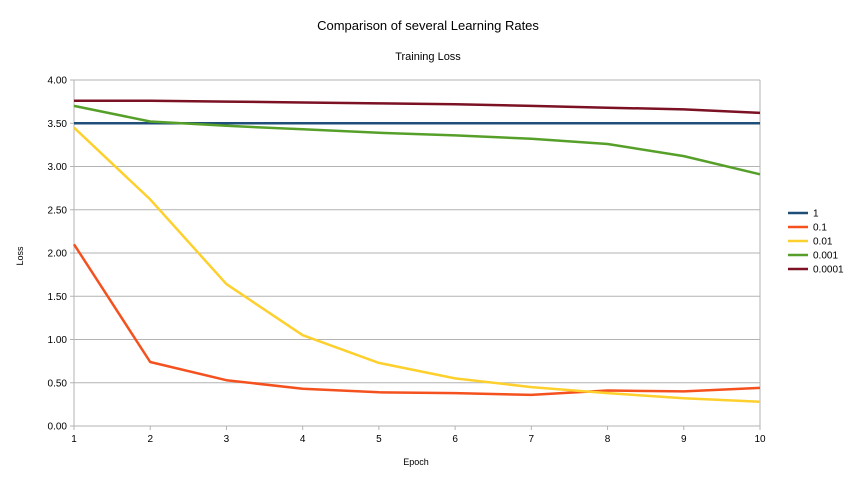 This screenshot has height=482, width=856. What do you see at coordinates (58, 383) in the screenshot?
I see `y-tick-label: 0.50` at bounding box center [58, 383].